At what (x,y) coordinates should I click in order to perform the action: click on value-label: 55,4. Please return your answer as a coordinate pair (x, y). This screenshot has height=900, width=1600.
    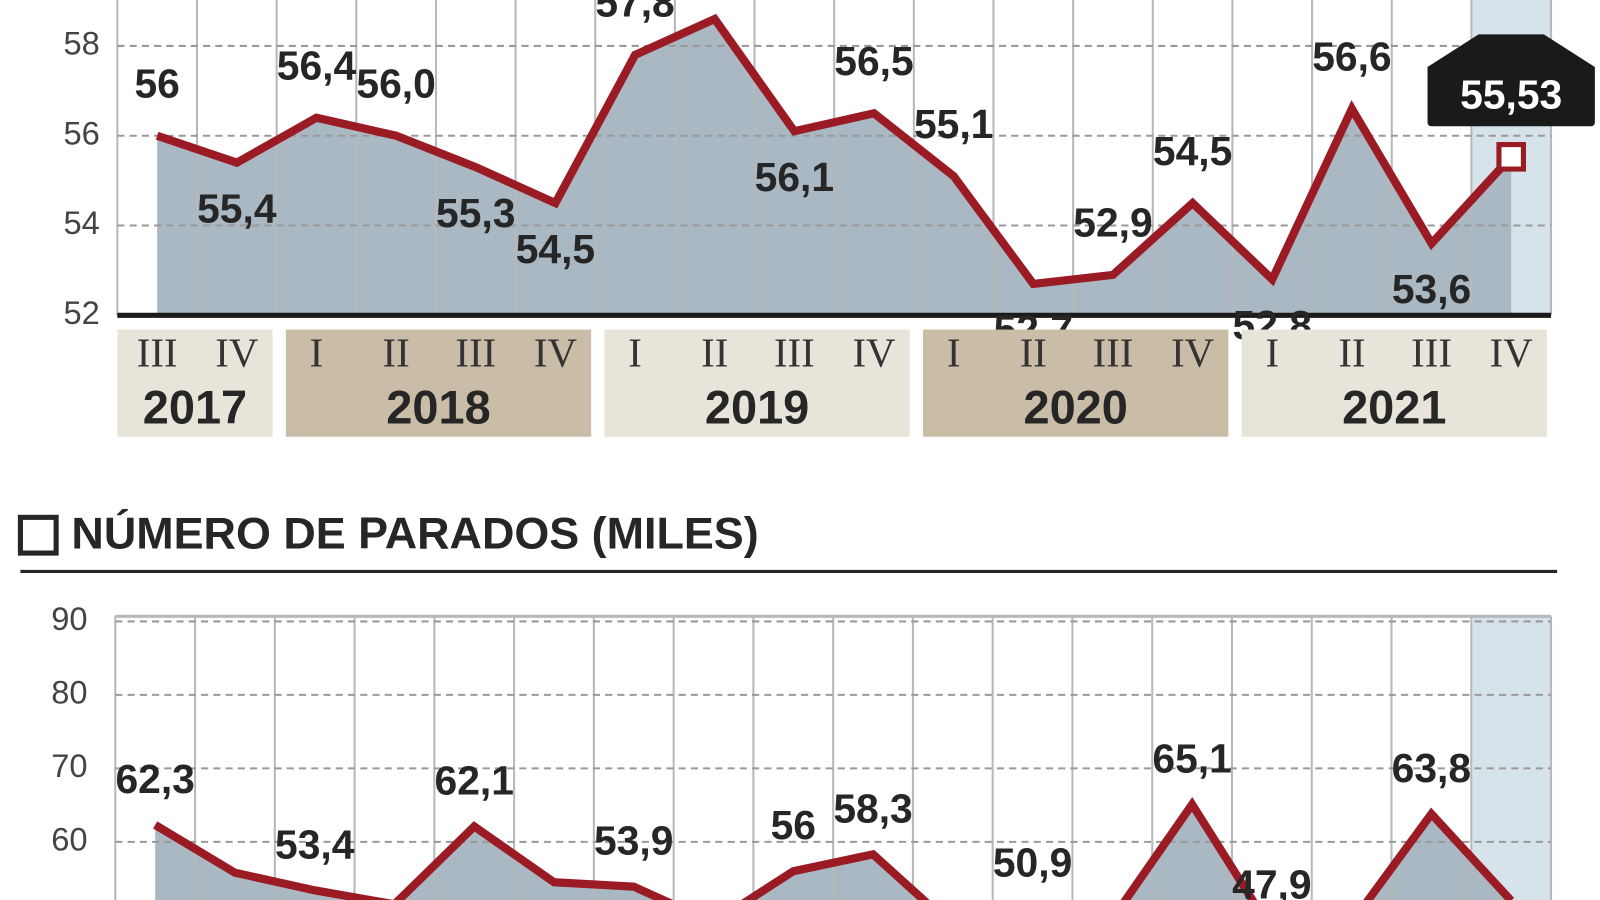
    Looking at the image, I should click on (237, 208).